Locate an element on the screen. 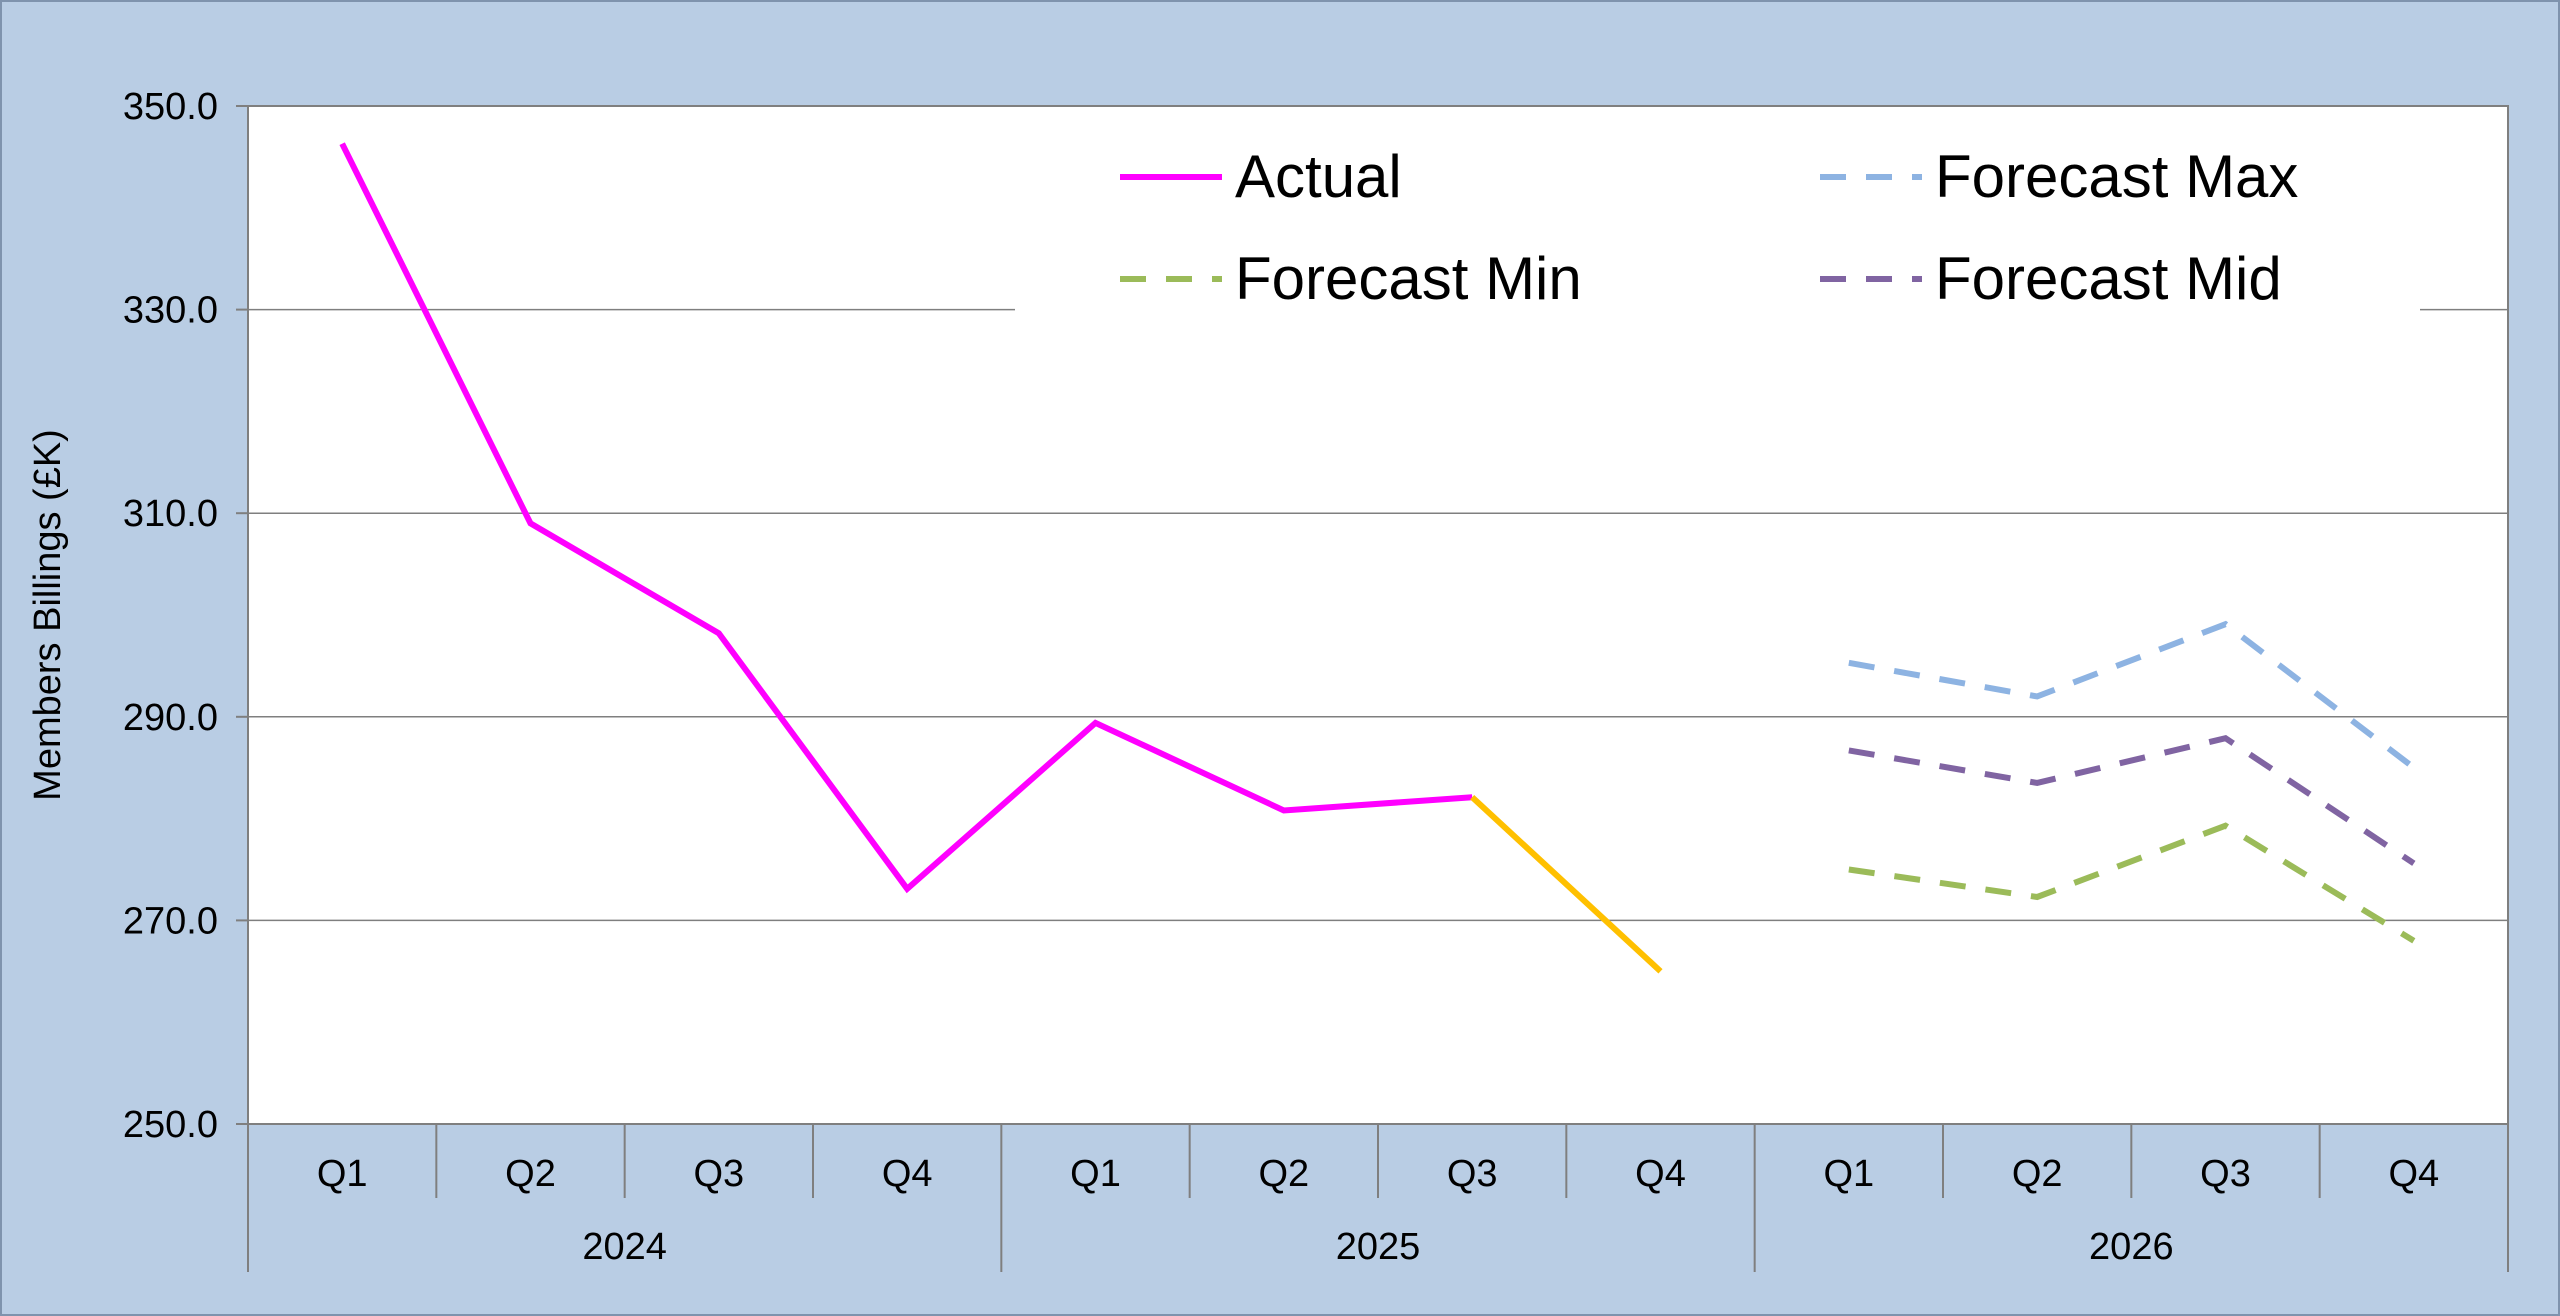  y-axis: 250.0 270.0 290.0 310.0 330.0 350.0 is located at coordinates (185, 616).